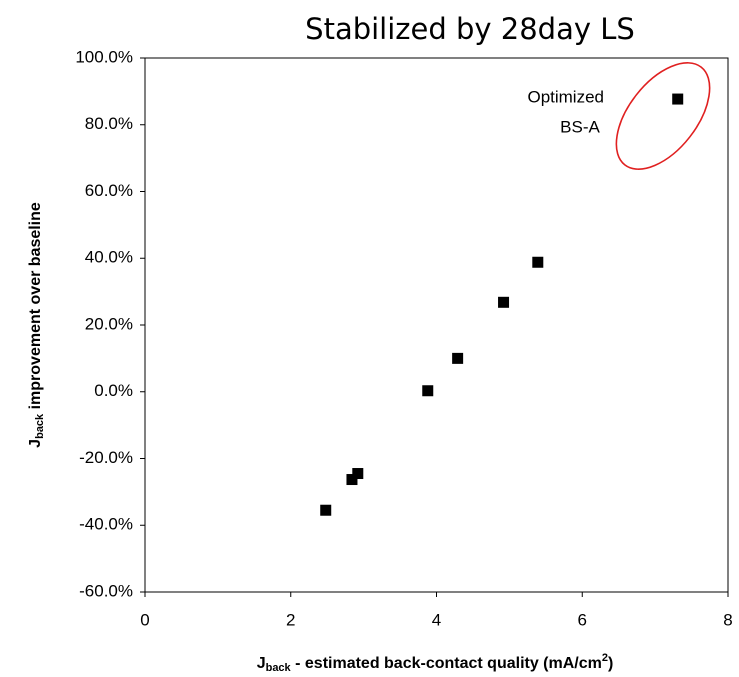  Describe the element at coordinates (436, 619) in the screenshot. I see `x-tick-label: 4` at that location.